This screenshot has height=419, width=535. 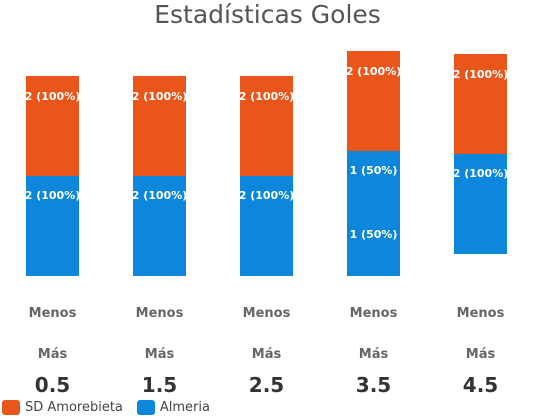 What do you see at coordinates (184, 407) in the screenshot?
I see `legend-label-almeria: Almeria` at bounding box center [184, 407].